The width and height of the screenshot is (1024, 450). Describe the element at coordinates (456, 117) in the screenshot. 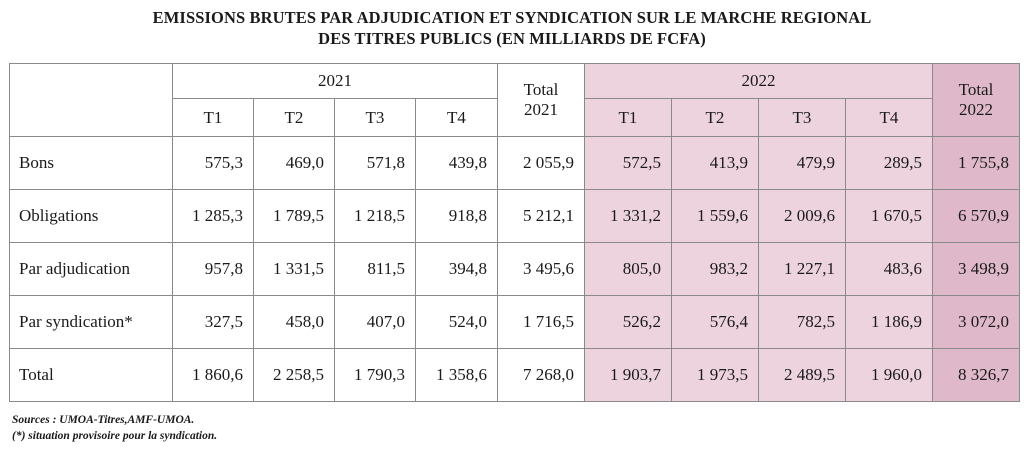

I see `quarter-header-2021-t4: T4` at that location.